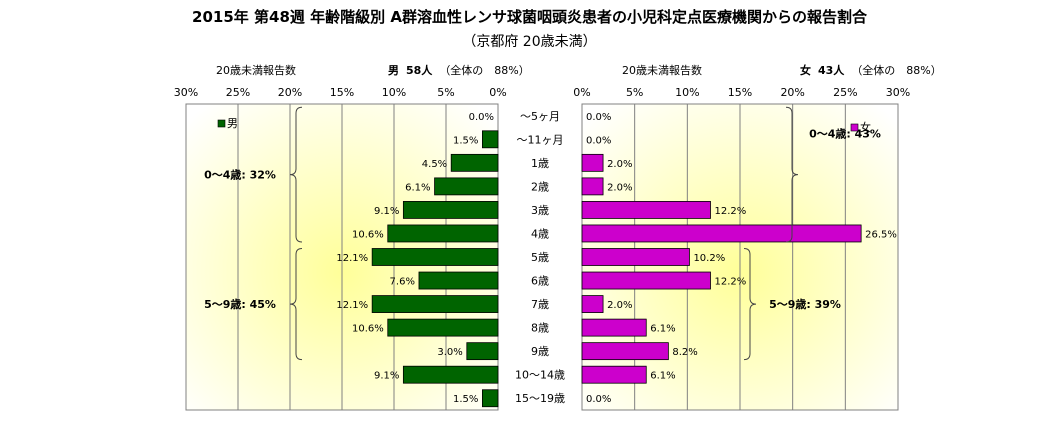 The width and height of the screenshot is (1059, 443). I want to click on right-header-number: 43人, so click(831, 70).